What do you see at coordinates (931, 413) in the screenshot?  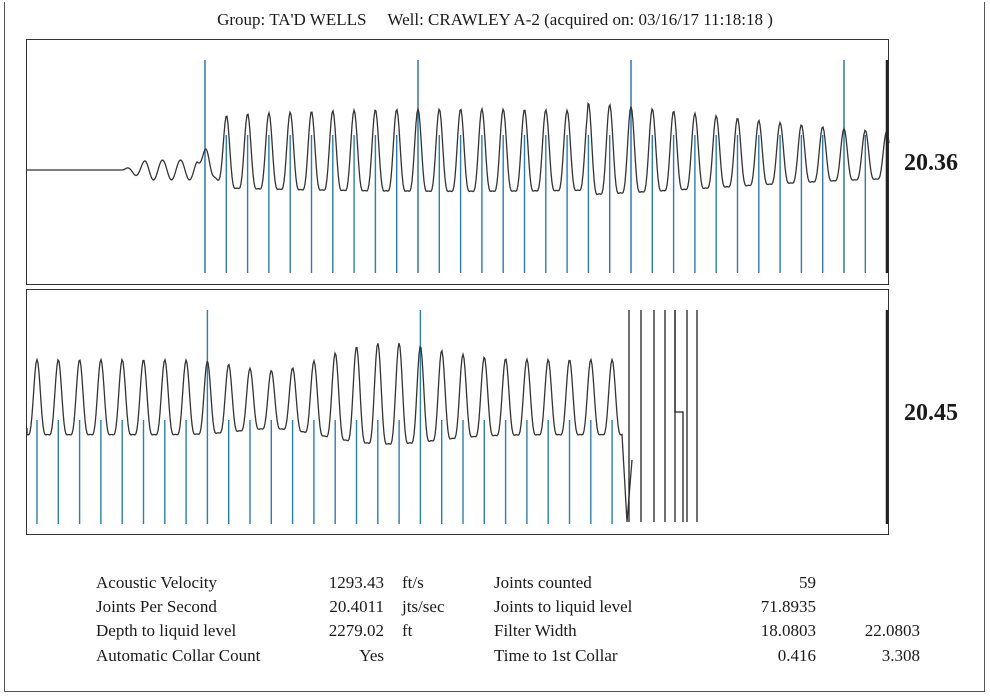 I see `bottom-joint-rate: 20.45` at bounding box center [931, 413].